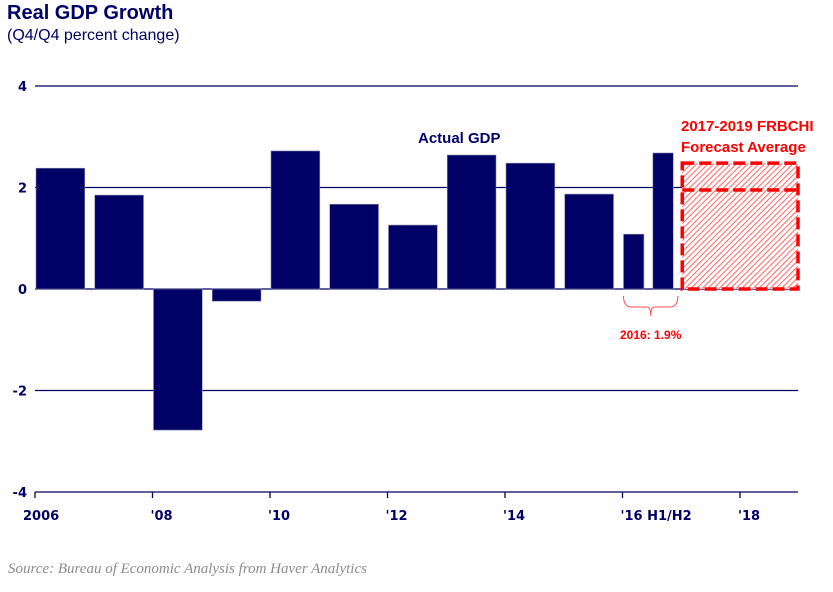 This screenshot has height=592, width=833. I want to click on y-tick-label: 4, so click(22, 87).